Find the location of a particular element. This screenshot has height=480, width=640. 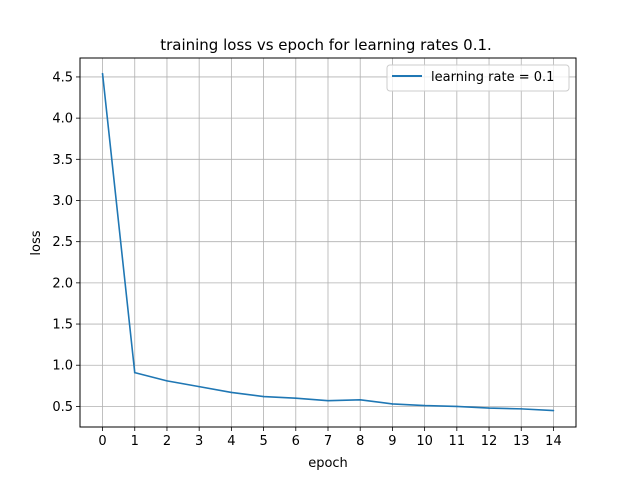

y-axis: 0.5 1.0 1.5 2.0 2.5 3.0 3.5 4.0 4.5 is located at coordinates (66, 242).